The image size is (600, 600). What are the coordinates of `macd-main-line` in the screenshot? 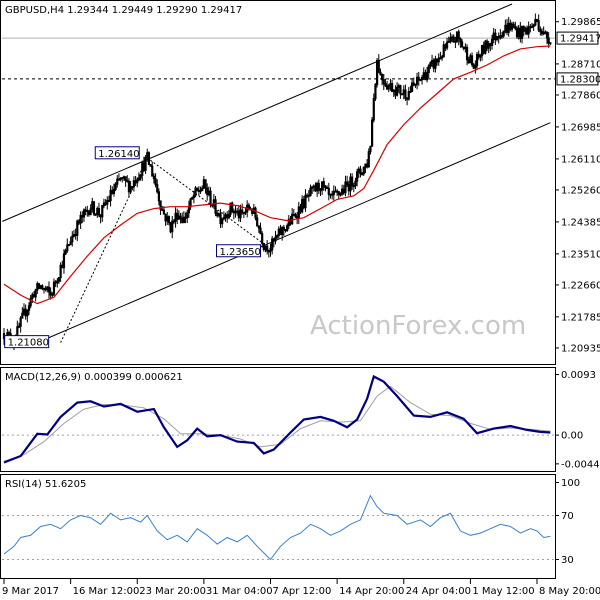 It's located at (277, 419).